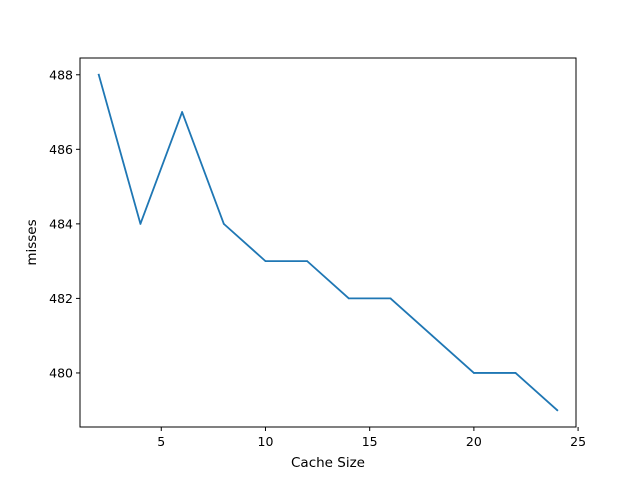 The height and width of the screenshot is (480, 640). What do you see at coordinates (578, 441) in the screenshot?
I see `x-tick-label: 25` at bounding box center [578, 441].